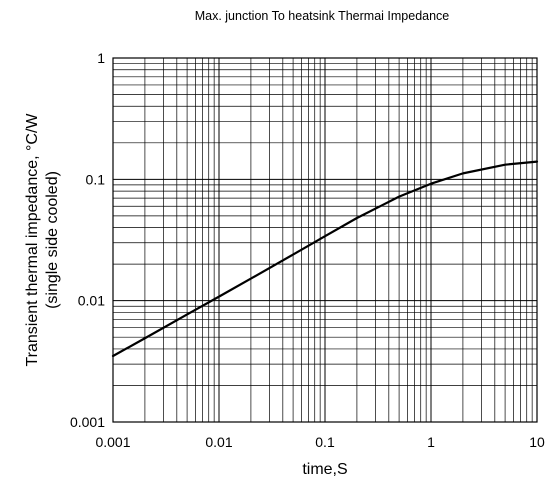 The height and width of the screenshot is (491, 555). Describe the element at coordinates (91, 301) in the screenshot. I see `y-tick-label: 0.01` at that location.